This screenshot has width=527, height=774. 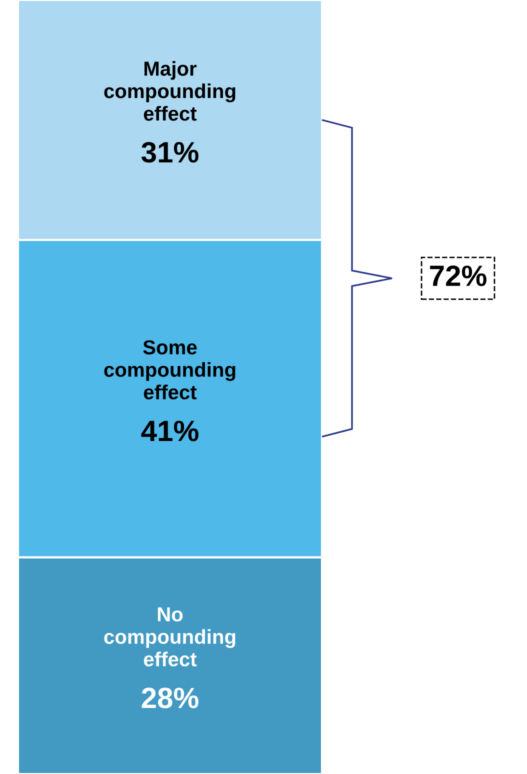 I want to click on data-label: 31%, so click(x=169, y=152).